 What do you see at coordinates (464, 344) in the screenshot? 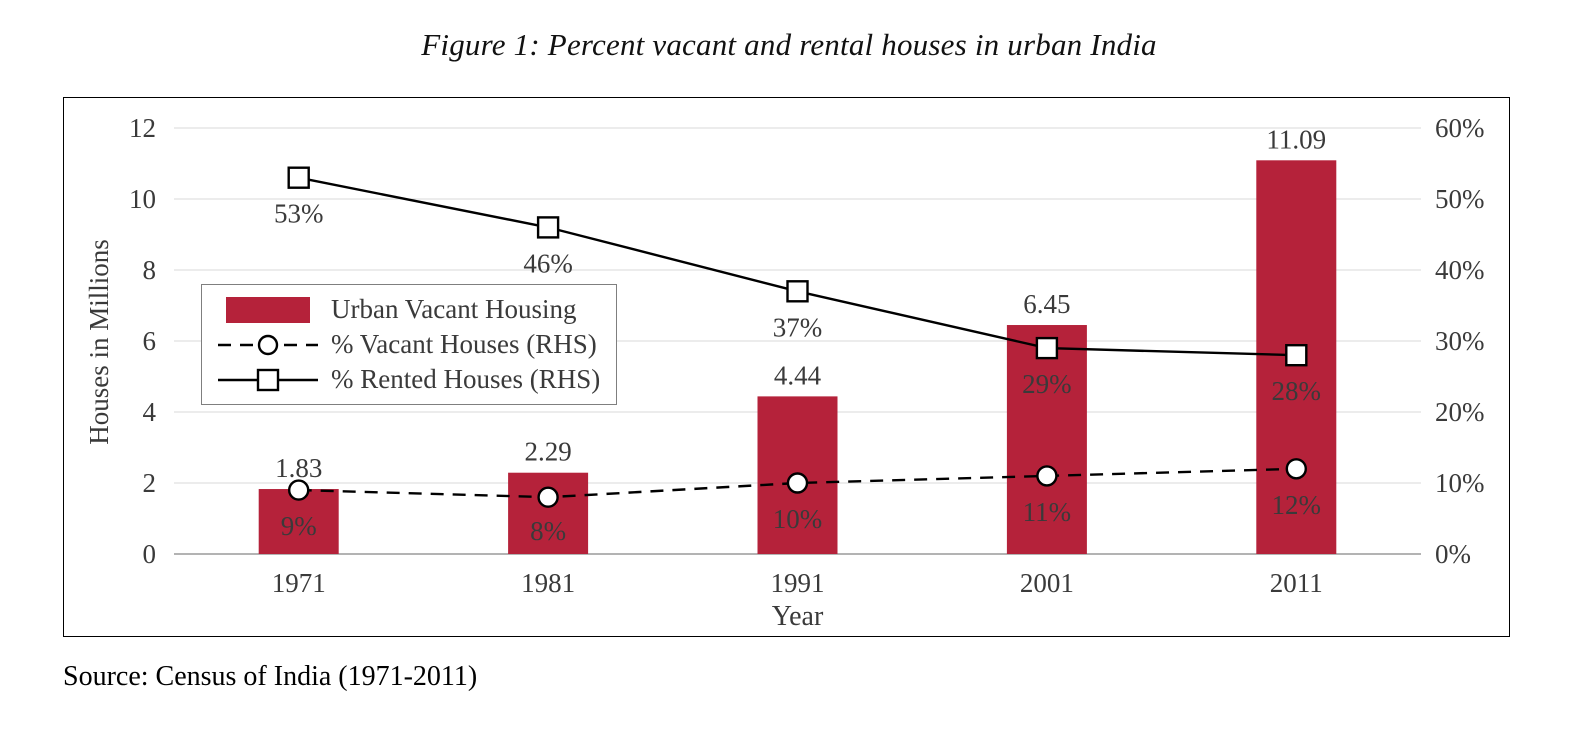
I see `legend-label: % Vacant Houses (RHS)` at bounding box center [464, 344].